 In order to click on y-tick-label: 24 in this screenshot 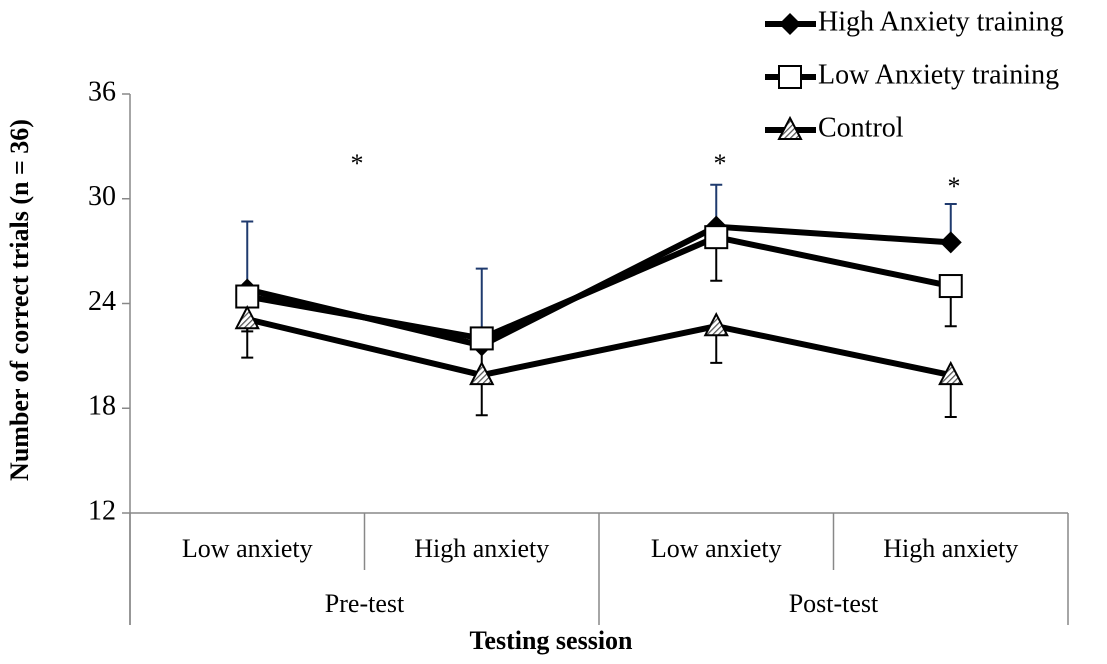, I will do `click(102, 301)`.